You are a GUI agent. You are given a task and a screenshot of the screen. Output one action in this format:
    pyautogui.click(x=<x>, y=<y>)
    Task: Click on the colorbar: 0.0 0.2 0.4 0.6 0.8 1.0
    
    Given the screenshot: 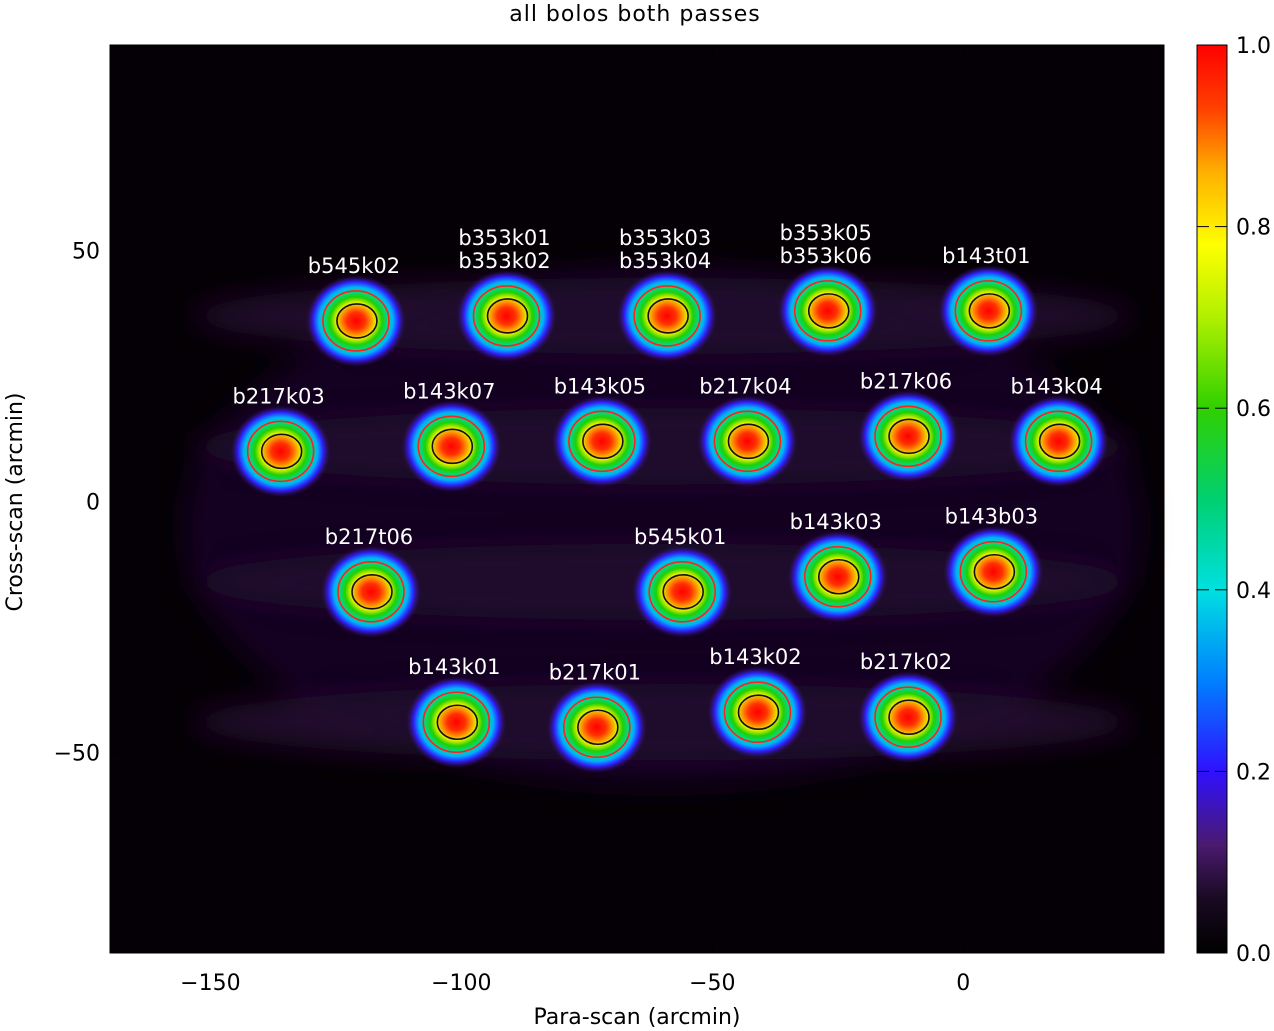 What is the action you would take?
    pyautogui.click(x=1233, y=500)
    